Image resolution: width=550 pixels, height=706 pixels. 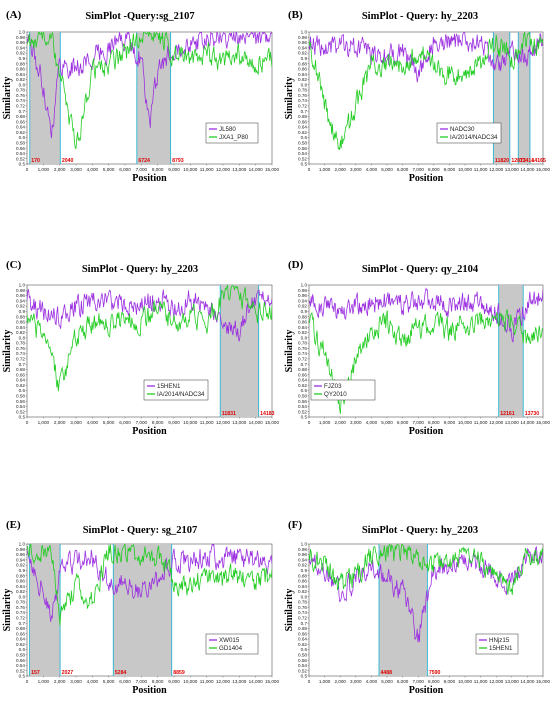 What do you see at coordinates (139, 16) in the screenshot?
I see `chart-title: SimPlot -Query:sg_2107` at bounding box center [139, 16].